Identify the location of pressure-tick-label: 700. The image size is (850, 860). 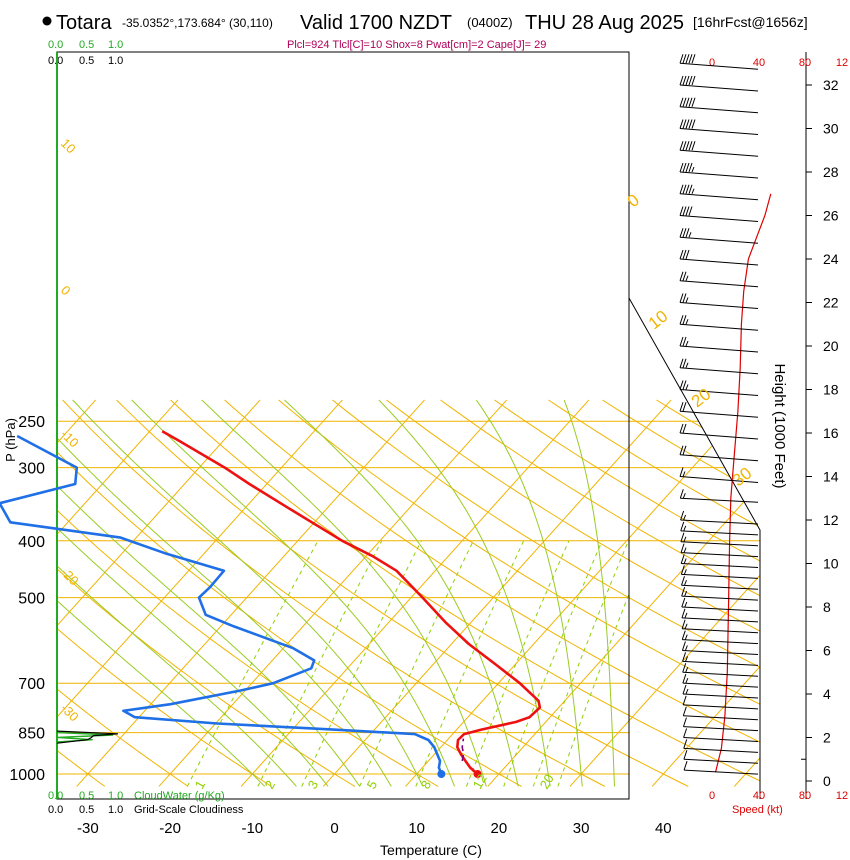
(31, 684).